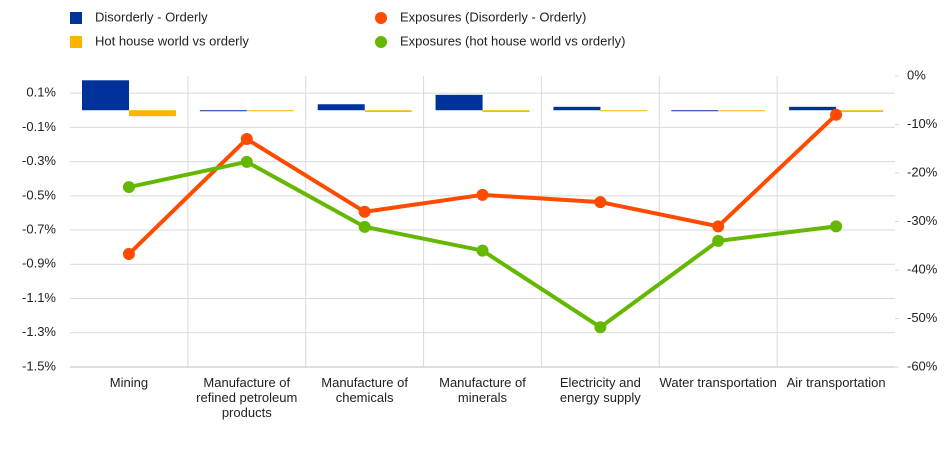 This screenshot has width=945, height=450. I want to click on y-tick-label: -0.1%, so click(39, 126).